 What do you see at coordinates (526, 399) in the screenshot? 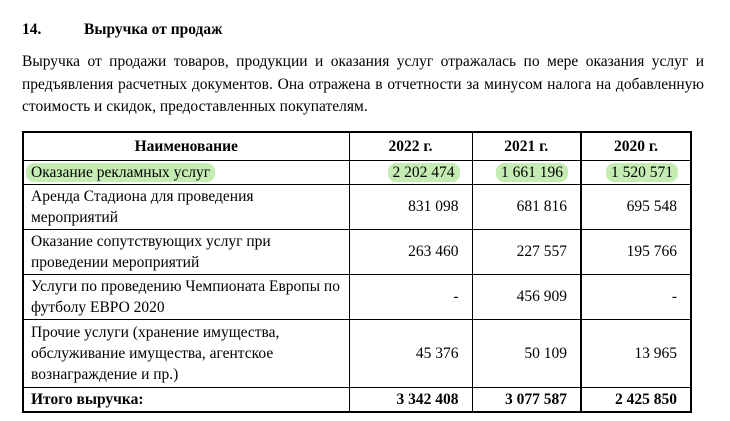
I see `row-value: 3 077 587` at bounding box center [526, 399].